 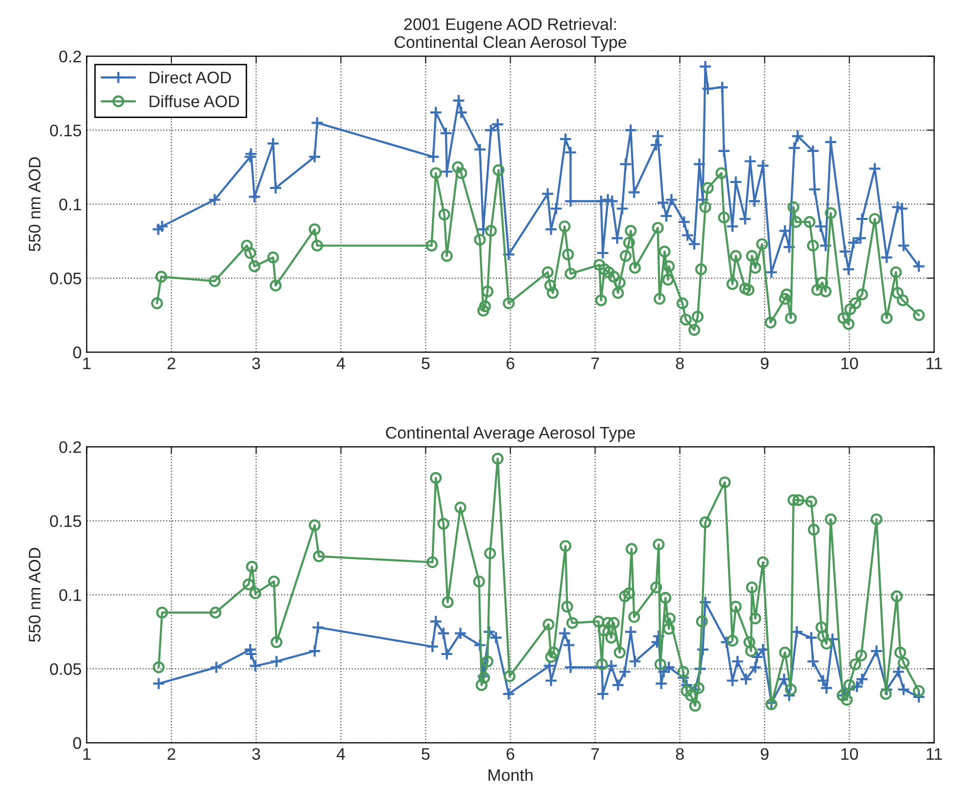 I want to click on chart-title: 2001 Eugene AOD Retrieval: Continental Clean Aerosol Type, so click(x=510, y=35).